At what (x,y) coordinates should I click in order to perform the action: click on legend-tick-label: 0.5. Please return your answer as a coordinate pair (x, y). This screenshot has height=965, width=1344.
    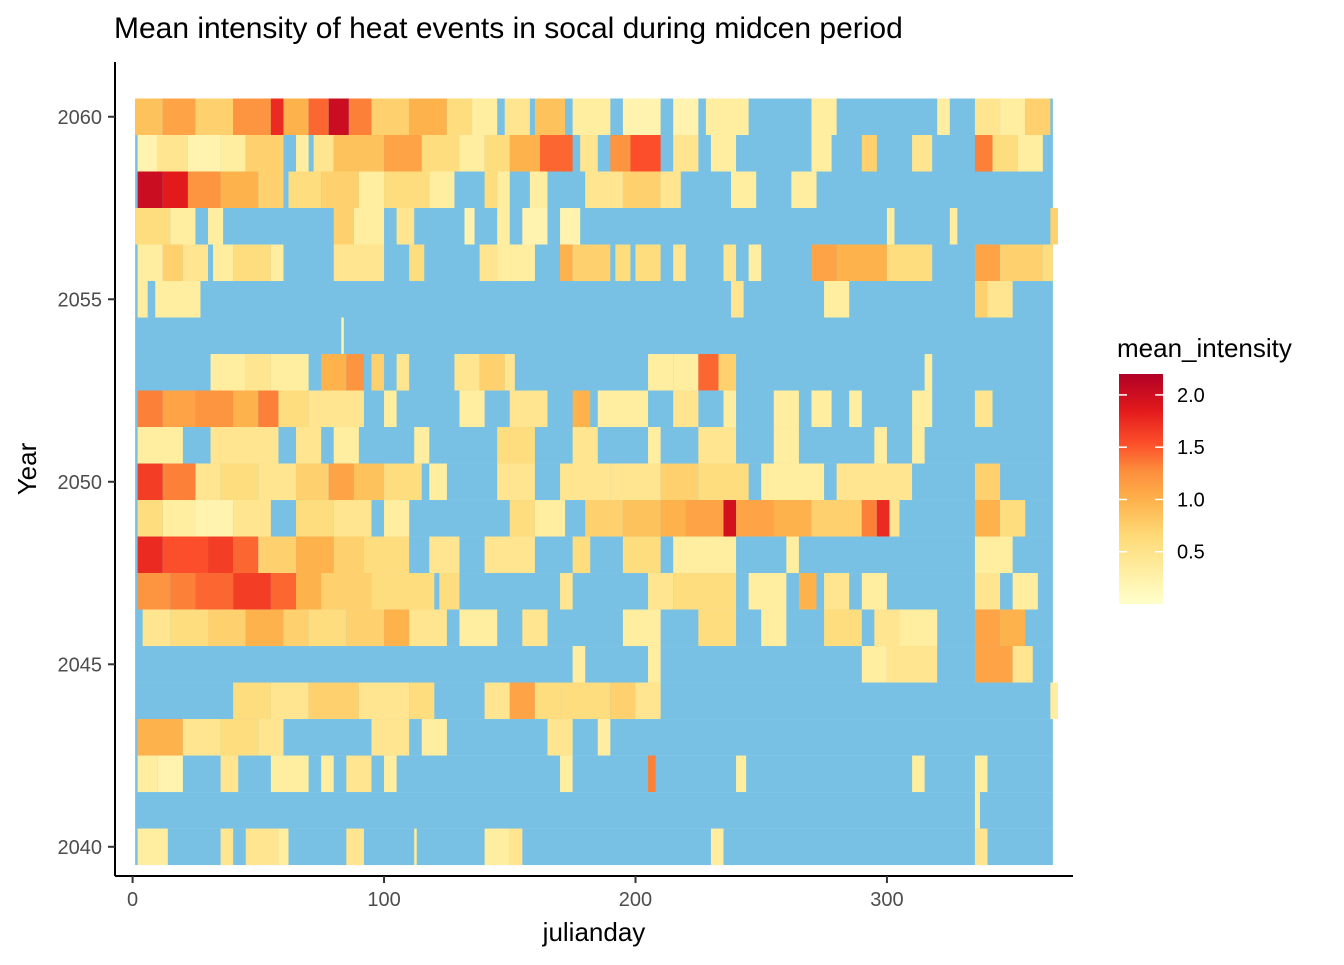
    Looking at the image, I should click on (1191, 553).